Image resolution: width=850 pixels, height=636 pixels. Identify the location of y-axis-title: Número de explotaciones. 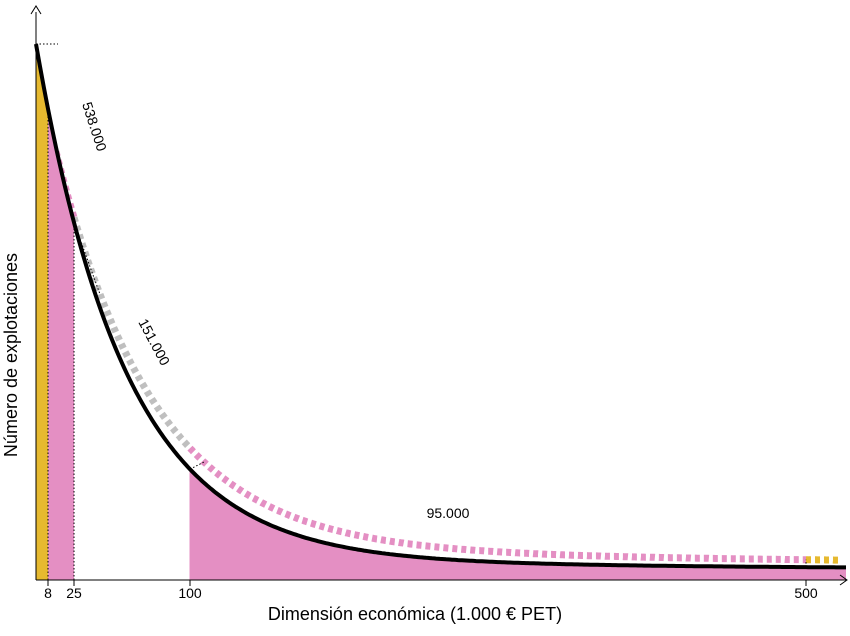
(11, 355).